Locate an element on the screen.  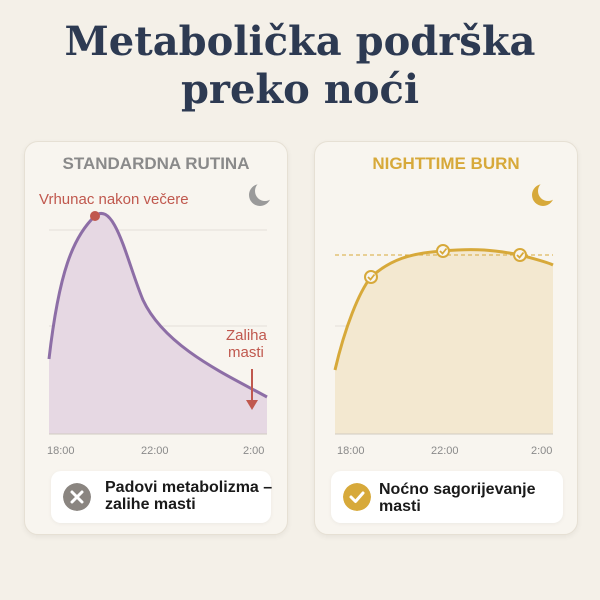
x-icon is located at coordinates (77, 497).